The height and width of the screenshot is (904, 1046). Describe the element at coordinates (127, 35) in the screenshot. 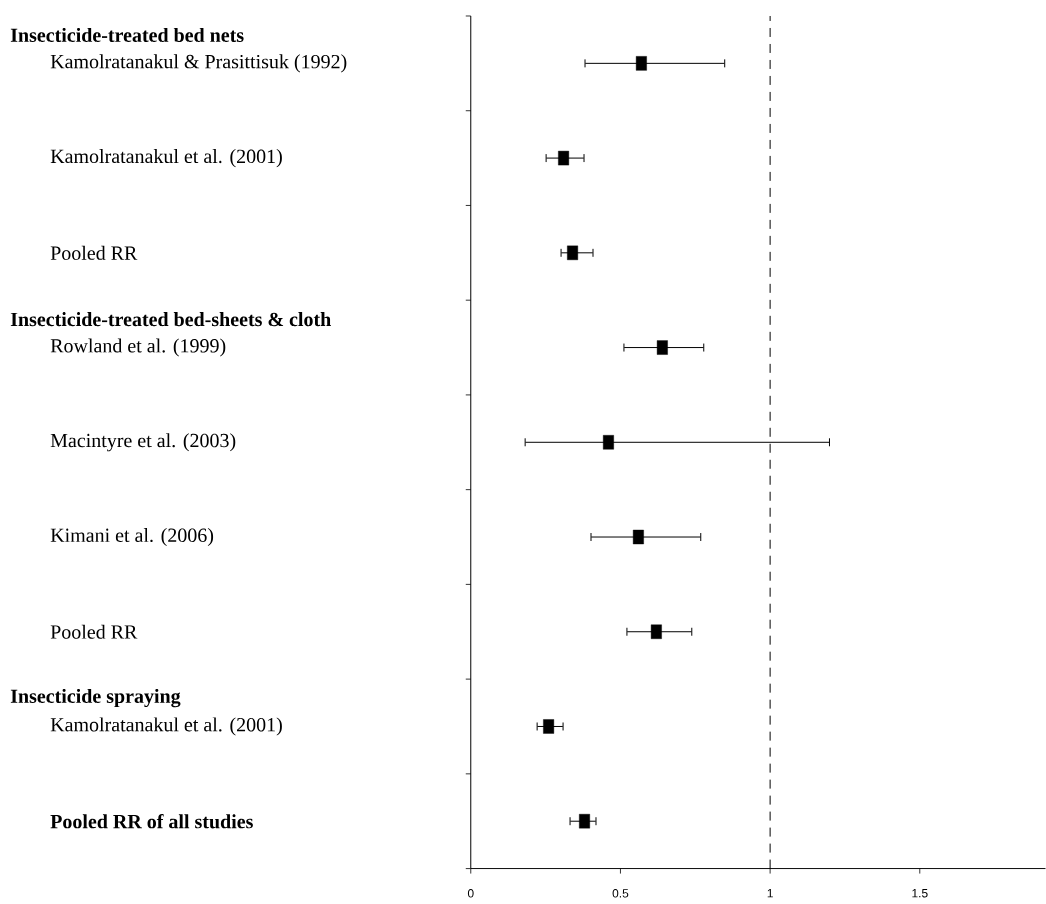

I see `text: Insecticide-treated bed nets` at that location.